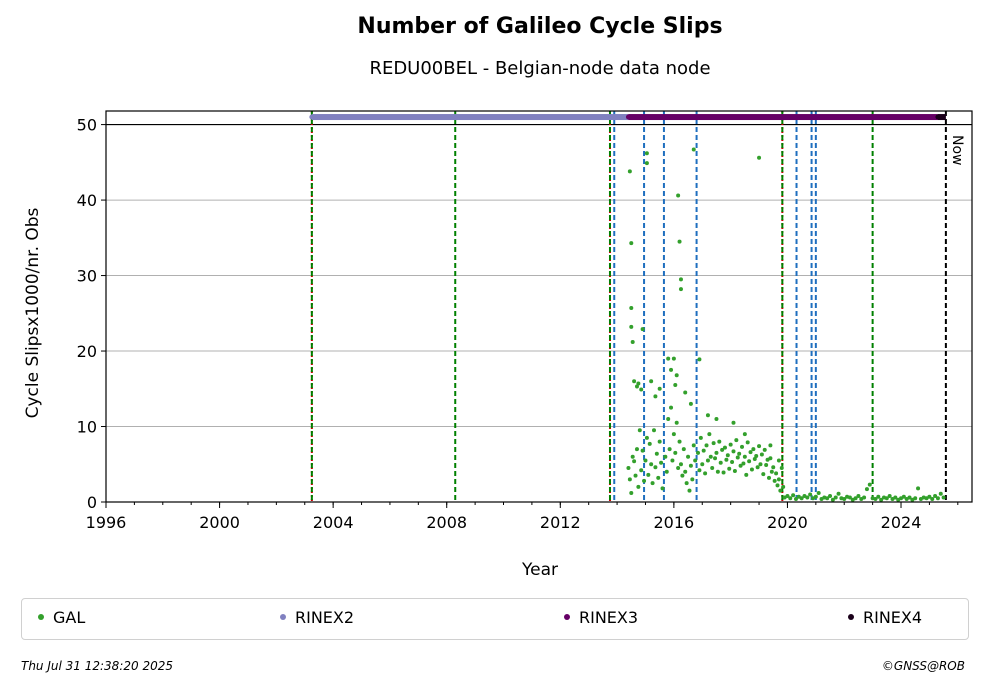  Describe the element at coordinates (901, 522) in the screenshot. I see `x-tick-label: 2024` at that location.